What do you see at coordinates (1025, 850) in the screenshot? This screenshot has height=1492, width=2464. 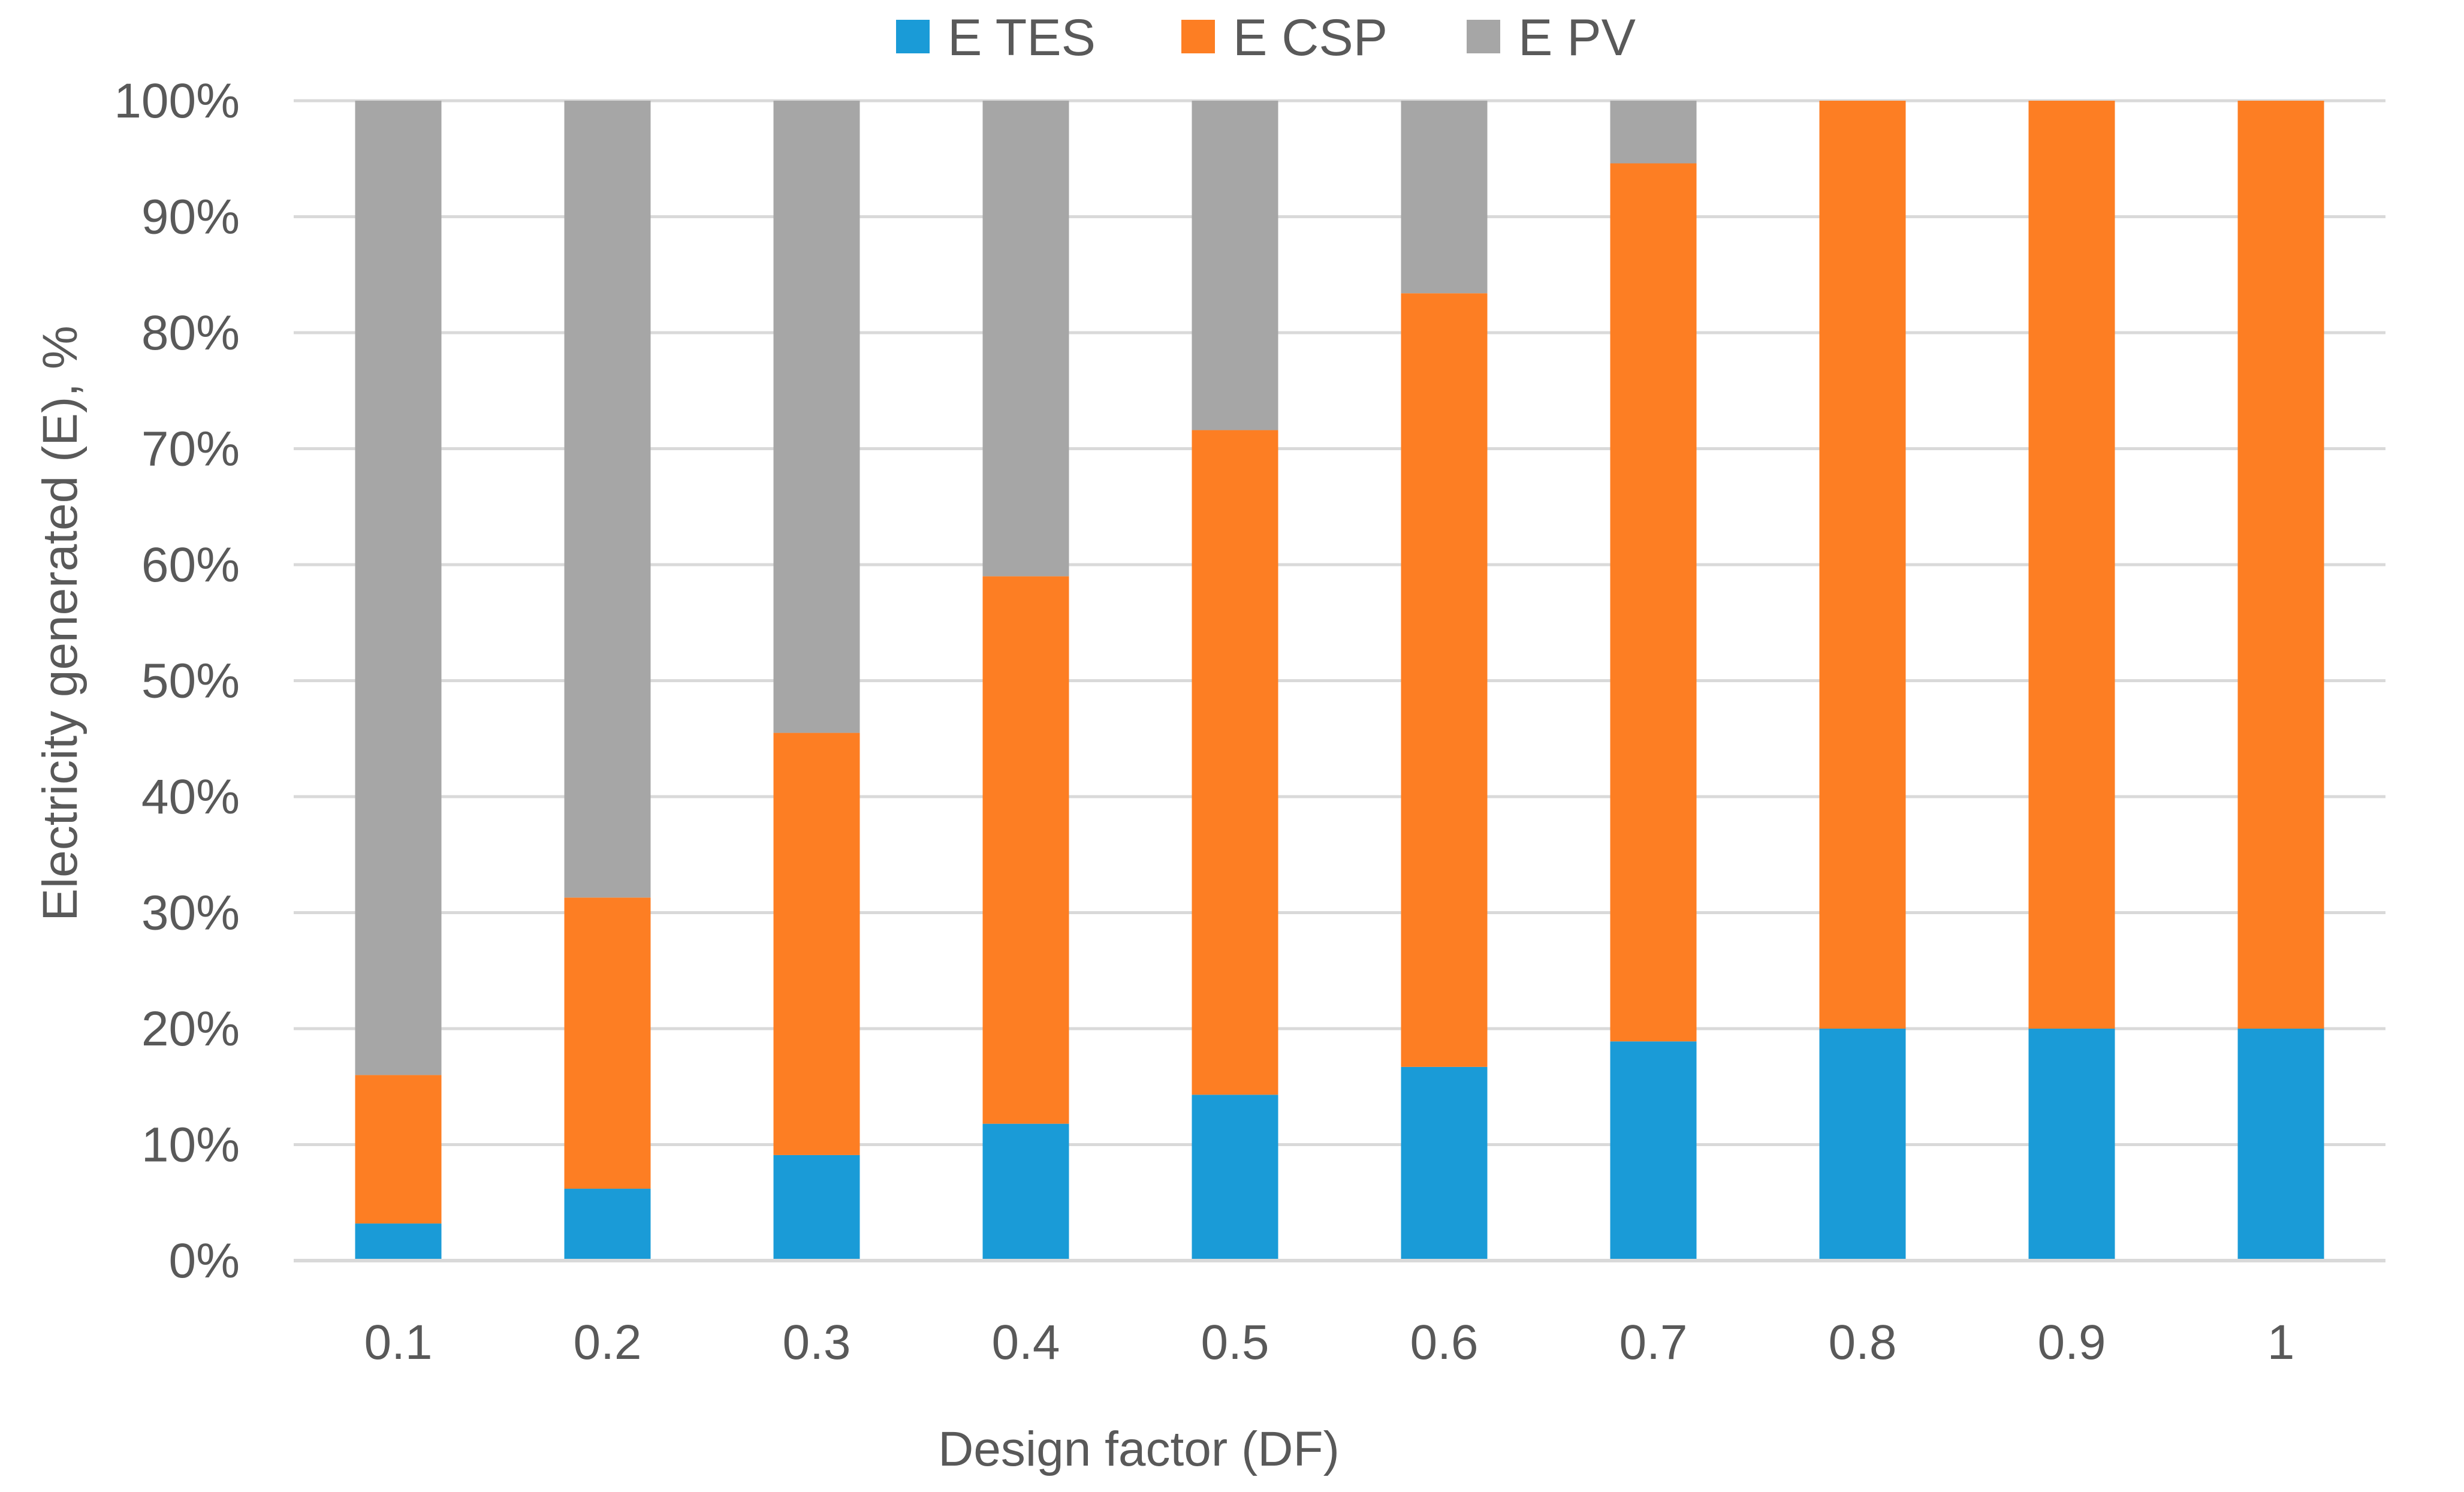 I see `bar-e-csp-0.4` at bounding box center [1025, 850].